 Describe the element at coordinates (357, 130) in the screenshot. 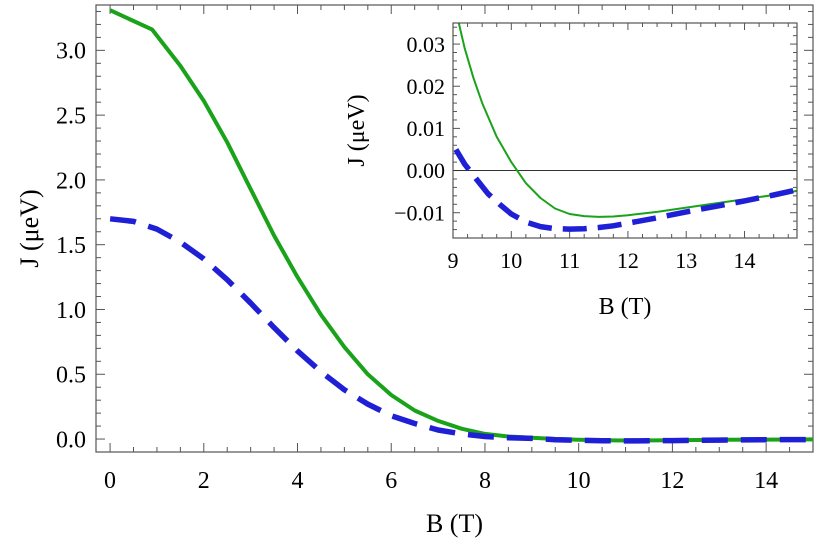

I see `inset-y-axis-title: J (μeV)` at that location.